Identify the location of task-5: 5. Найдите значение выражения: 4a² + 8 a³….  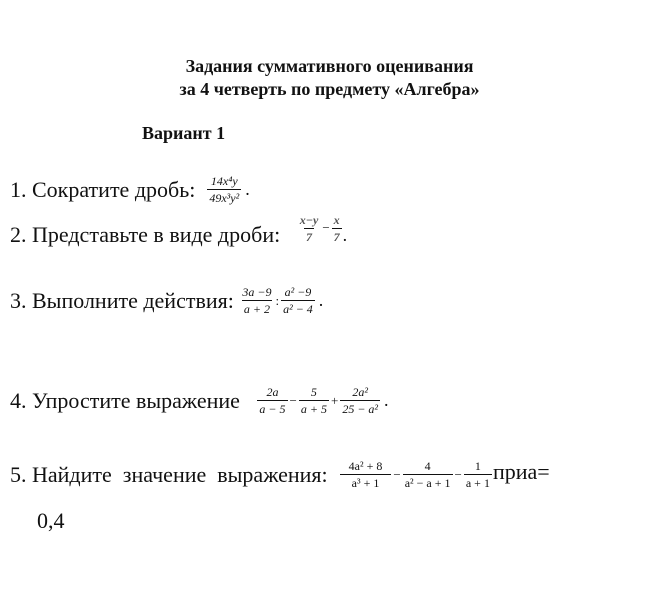
(280, 474).